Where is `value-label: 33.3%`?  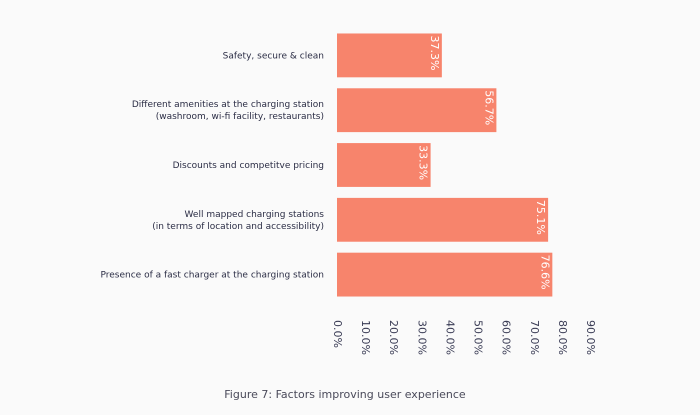
value-label: 33.3% is located at coordinates (423, 162).